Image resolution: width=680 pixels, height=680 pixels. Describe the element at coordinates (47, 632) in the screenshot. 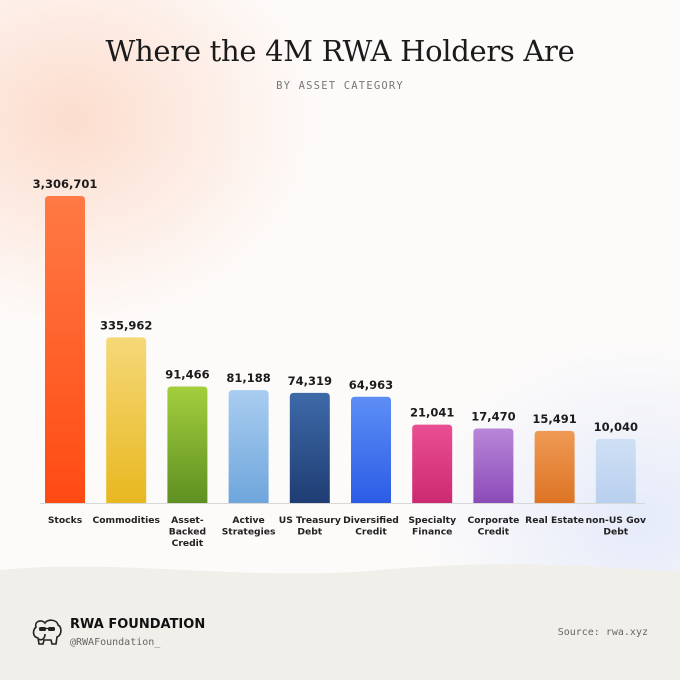

I see `elephant-with-sunglasses-icon` at that location.